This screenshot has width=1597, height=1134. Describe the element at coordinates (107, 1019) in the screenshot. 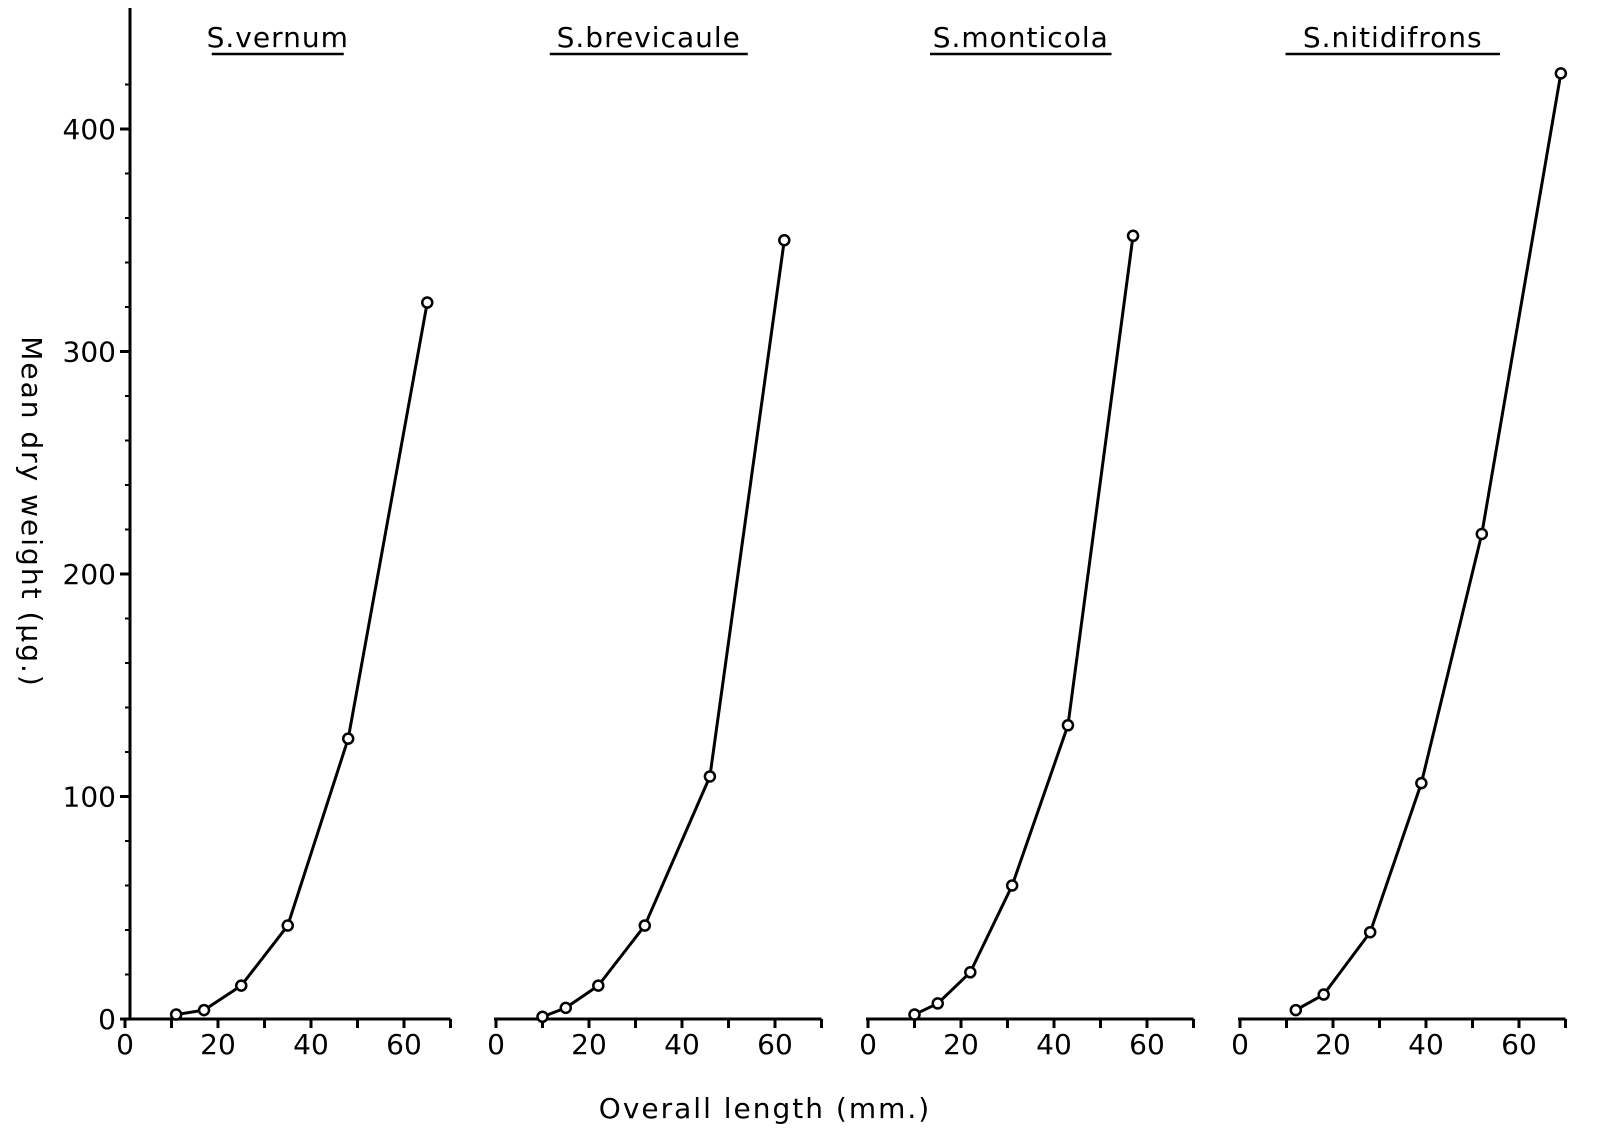

I see `y-tick-label: 0` at that location.